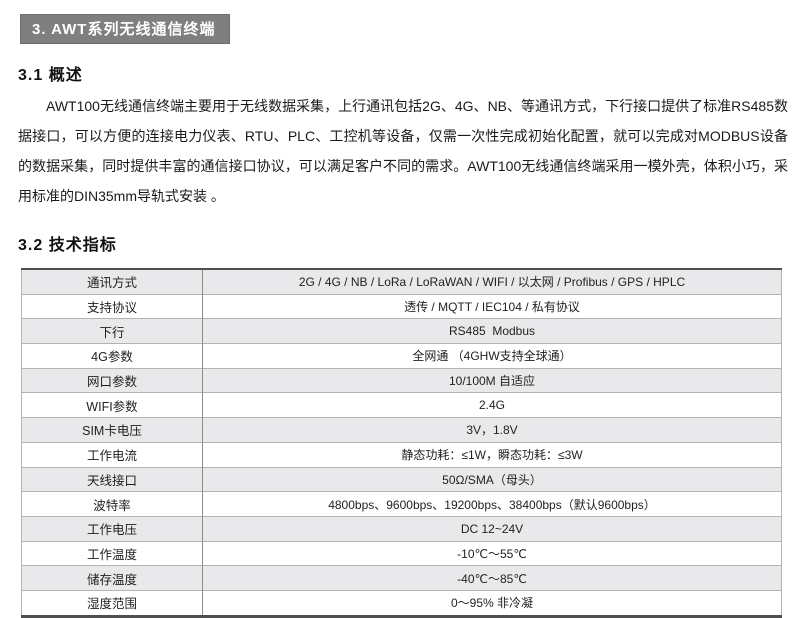  Describe the element at coordinates (67, 245) in the screenshot. I see `specs-heading: 3.2 技术指标` at that location.